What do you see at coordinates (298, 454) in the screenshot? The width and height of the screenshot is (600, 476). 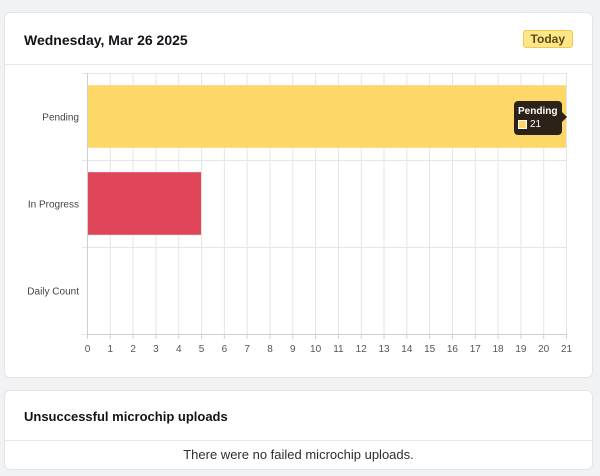 I see `uploads-empty-message: There were no failed microchip uploads.` at bounding box center [298, 454].